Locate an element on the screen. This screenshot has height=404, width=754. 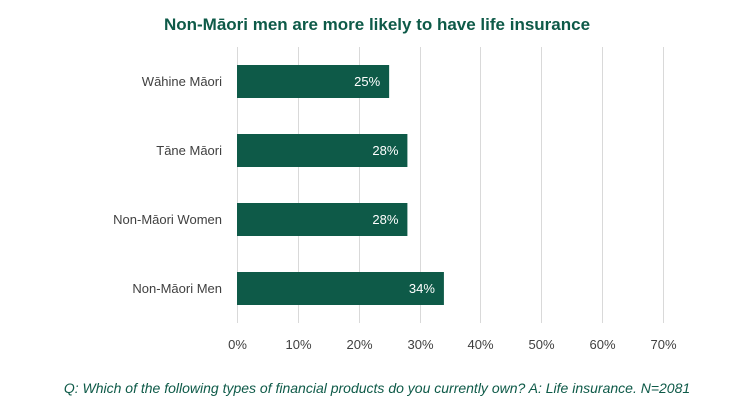
x-tick-label: 40% is located at coordinates (480, 344).